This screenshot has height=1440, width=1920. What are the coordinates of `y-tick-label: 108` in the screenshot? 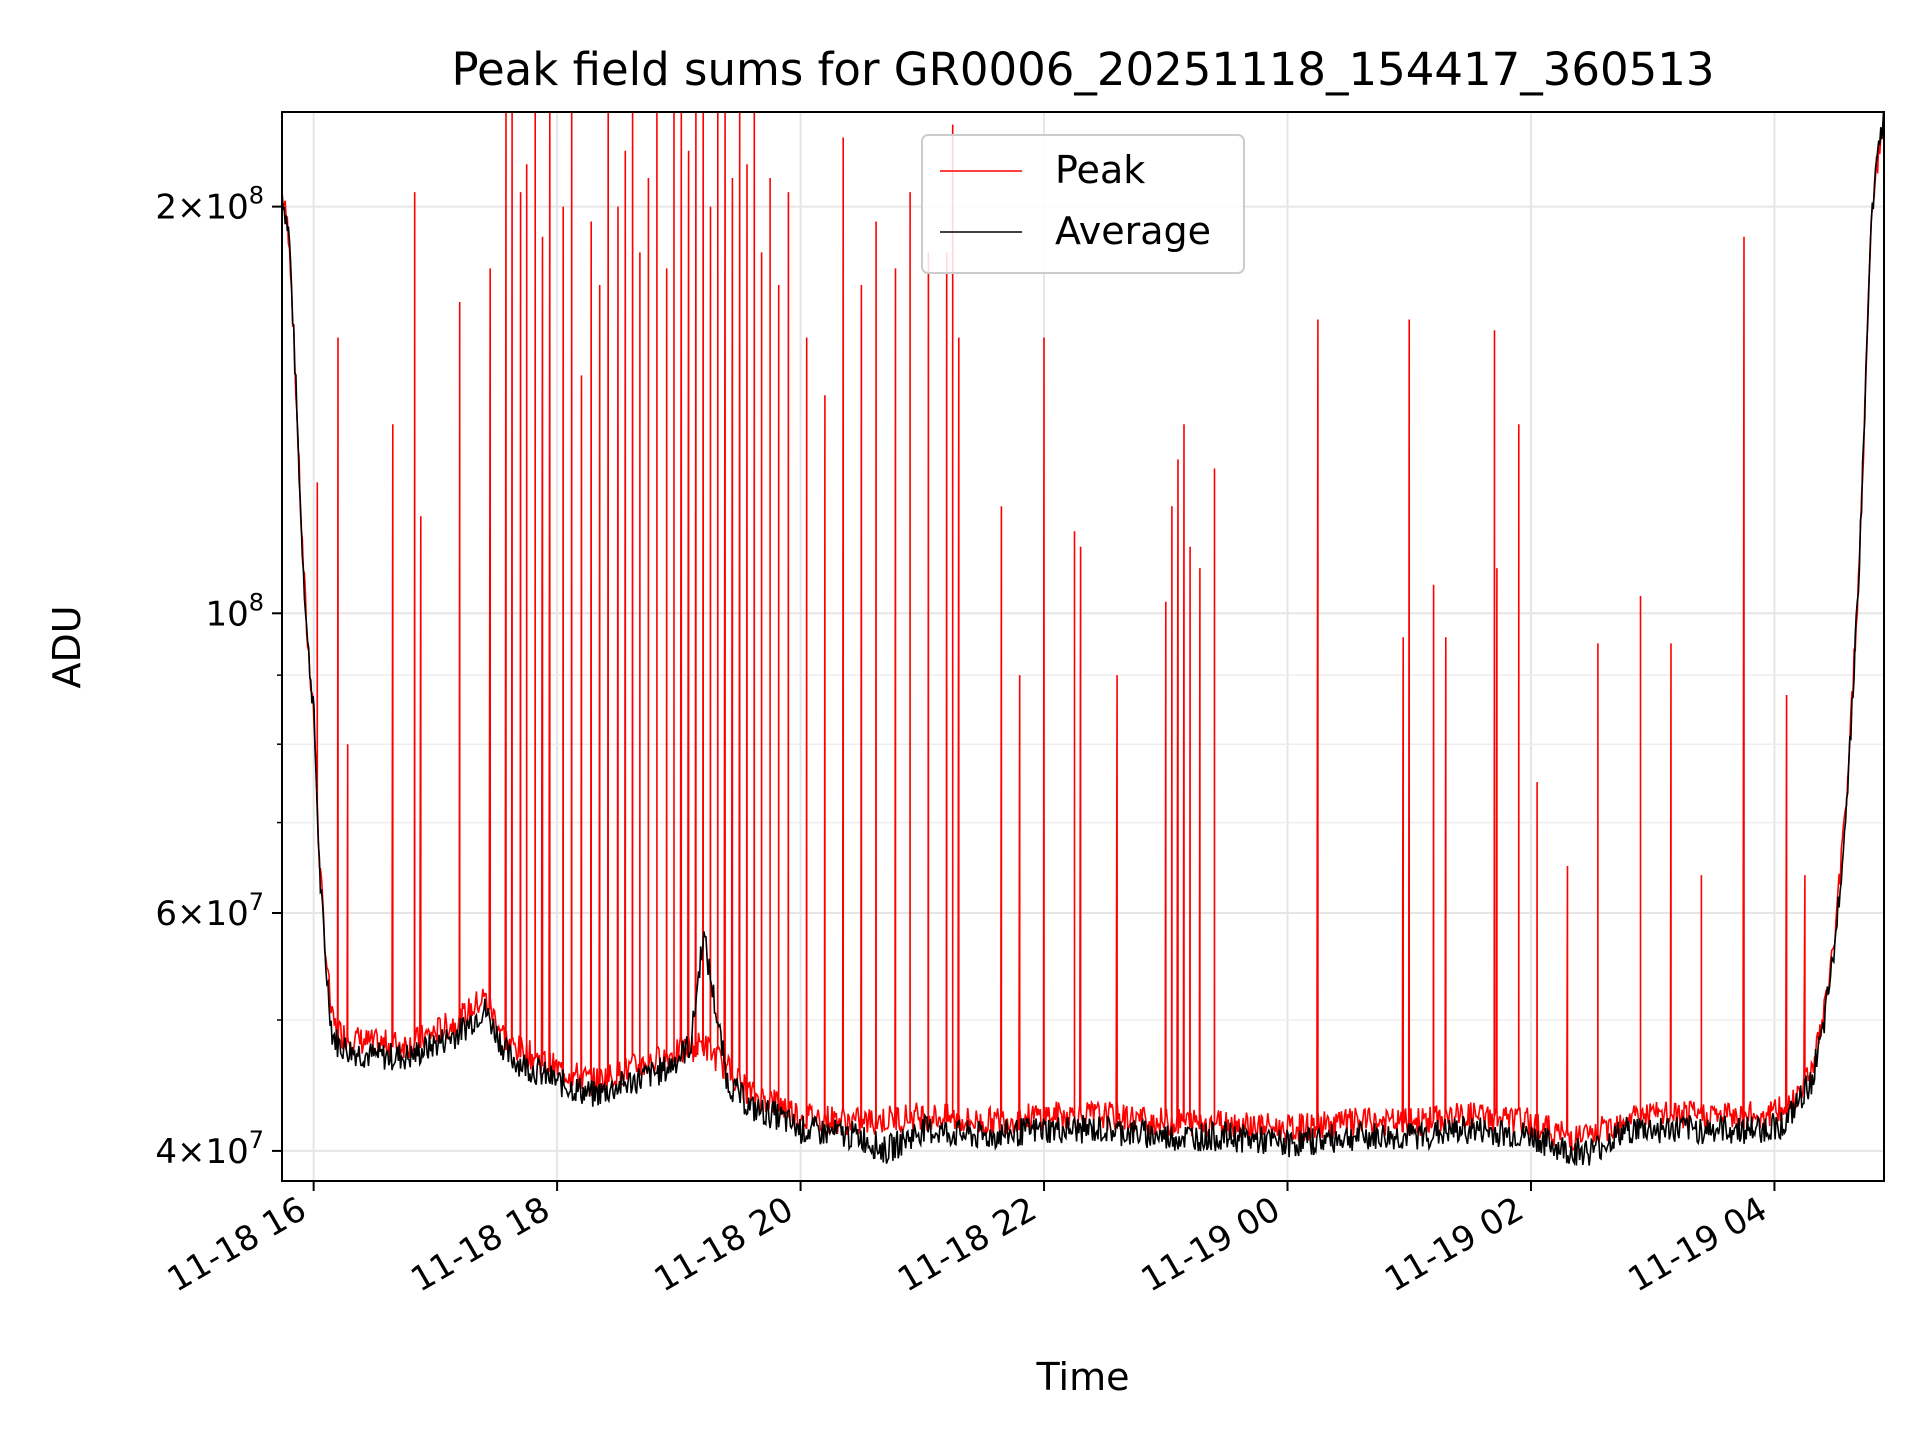 It's located at (234, 611).